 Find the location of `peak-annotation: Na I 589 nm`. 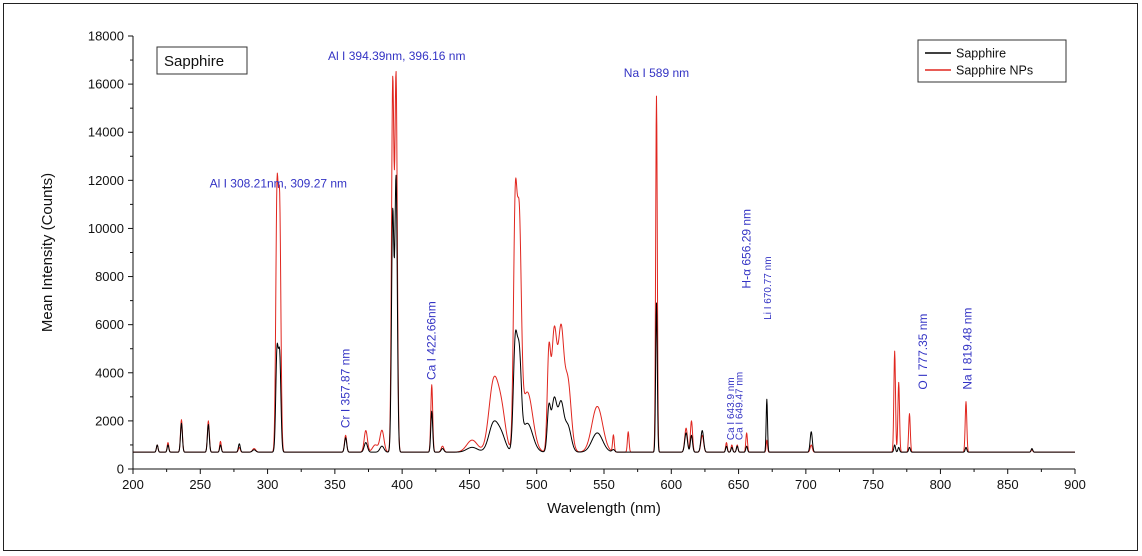

peak-annotation: Na I 589 nm is located at coordinates (656, 73).